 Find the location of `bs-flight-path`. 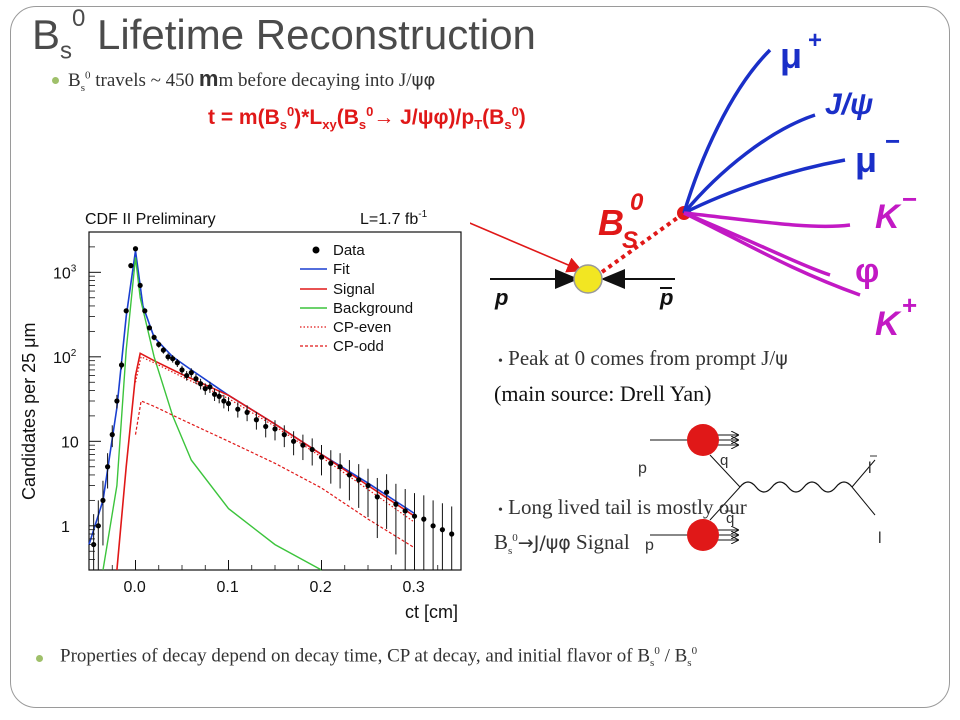

bs-flight-path is located at coordinates (641, 244).